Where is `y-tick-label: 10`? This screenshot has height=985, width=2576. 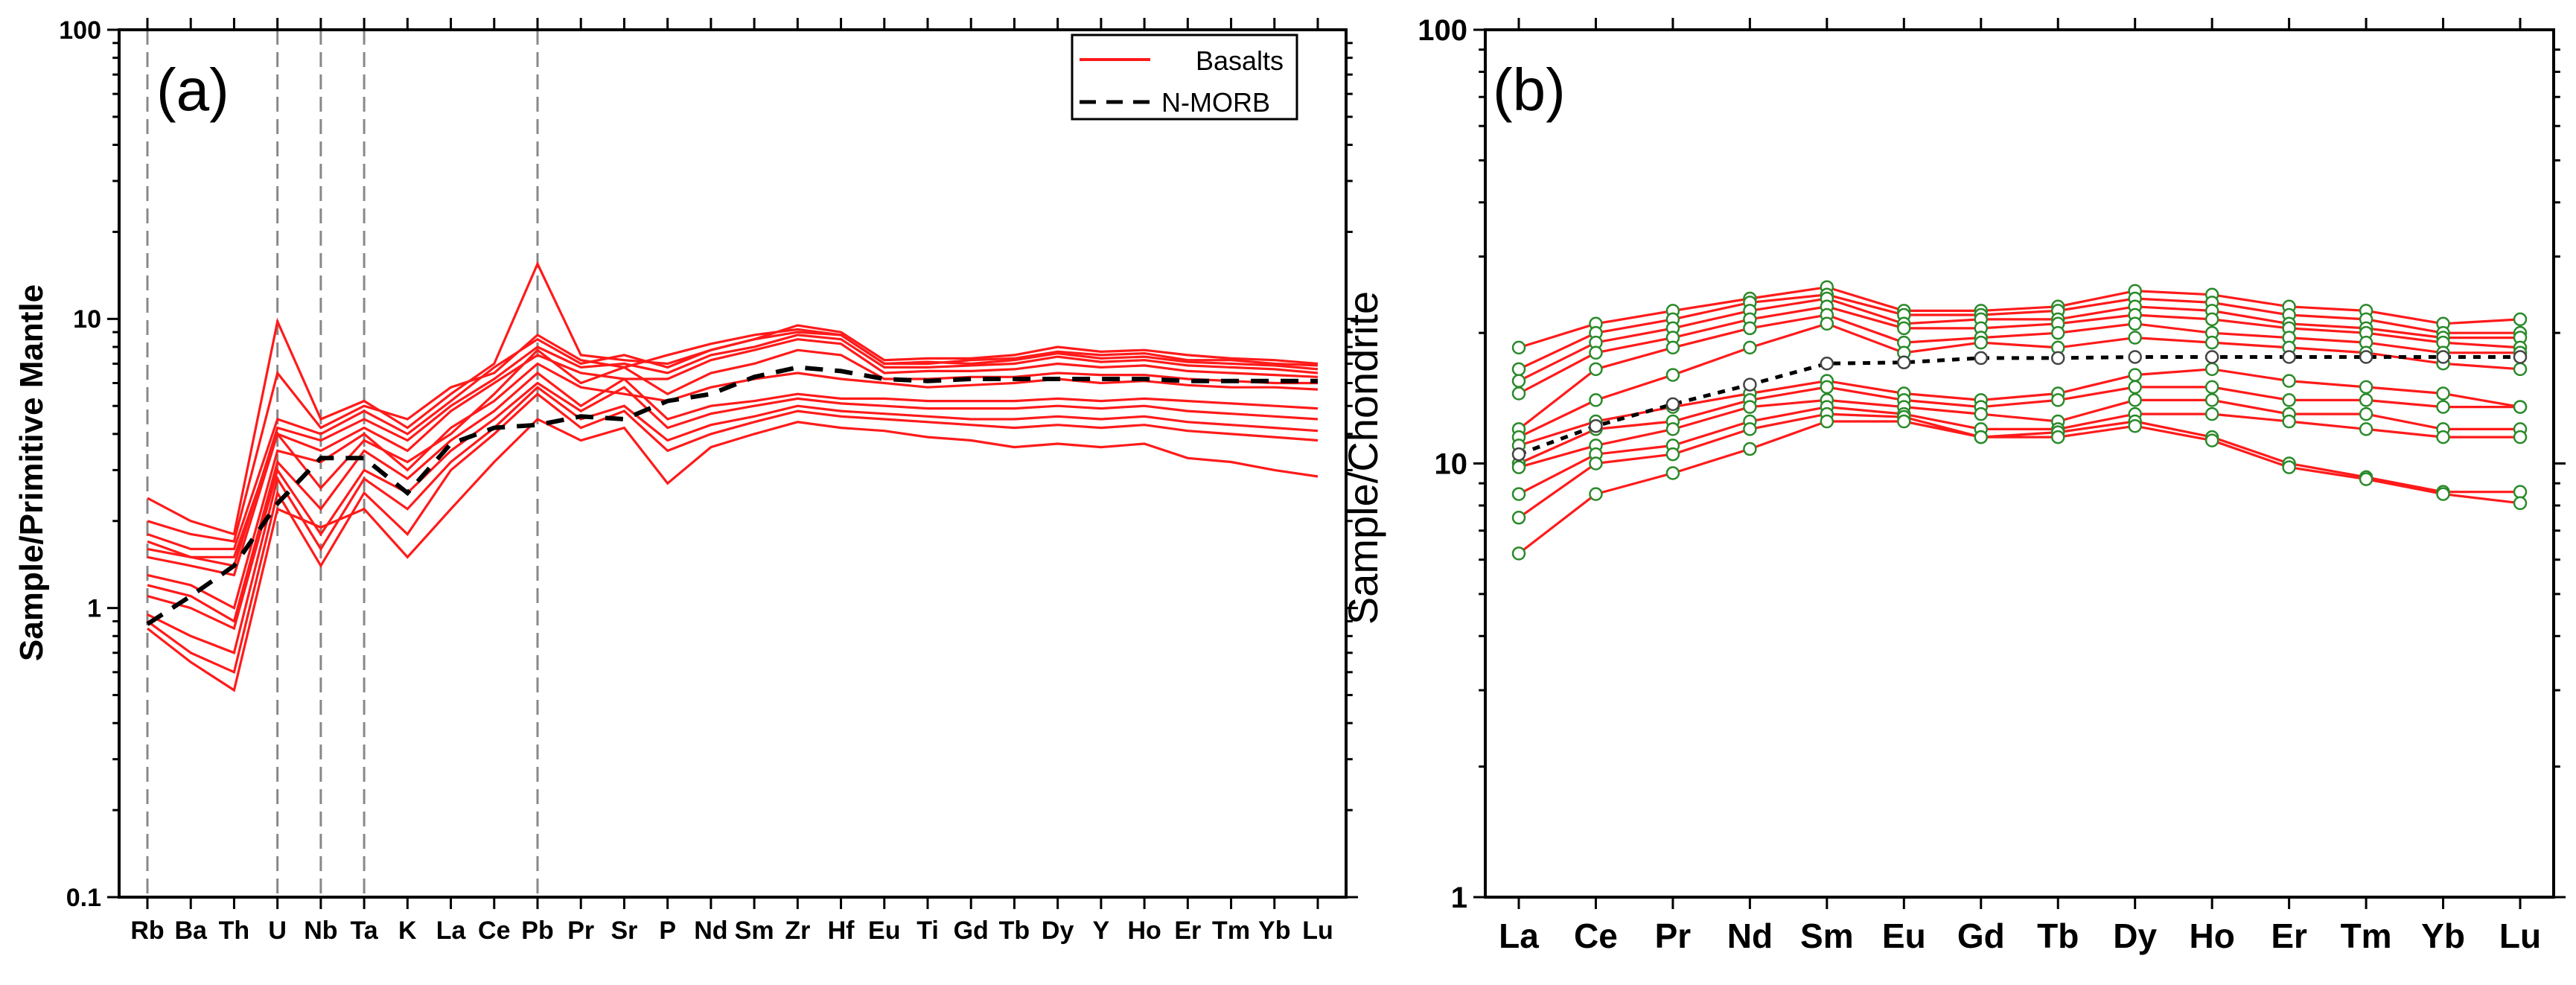
y-tick-label: 10 is located at coordinates (87, 319).